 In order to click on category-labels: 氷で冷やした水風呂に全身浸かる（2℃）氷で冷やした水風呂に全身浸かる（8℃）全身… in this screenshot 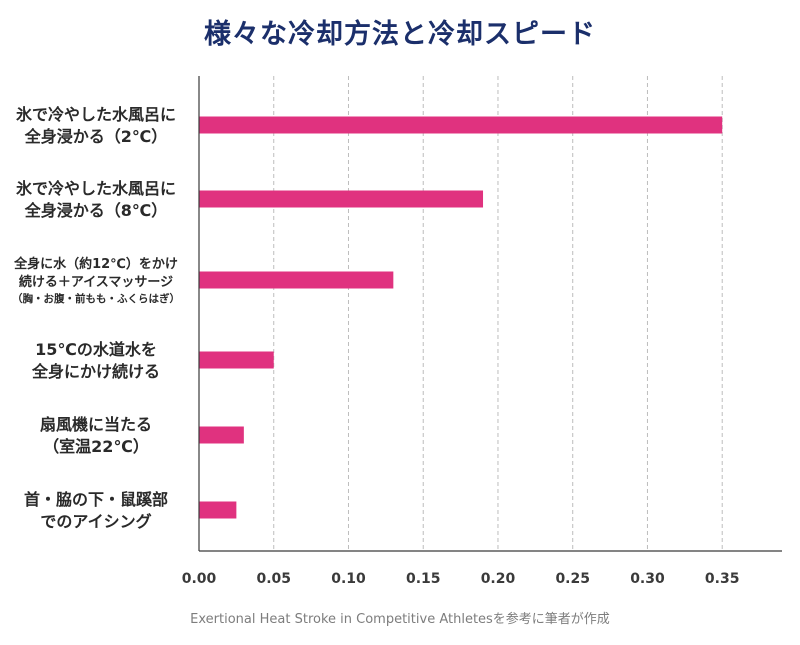, I will do `click(96, 318)`.